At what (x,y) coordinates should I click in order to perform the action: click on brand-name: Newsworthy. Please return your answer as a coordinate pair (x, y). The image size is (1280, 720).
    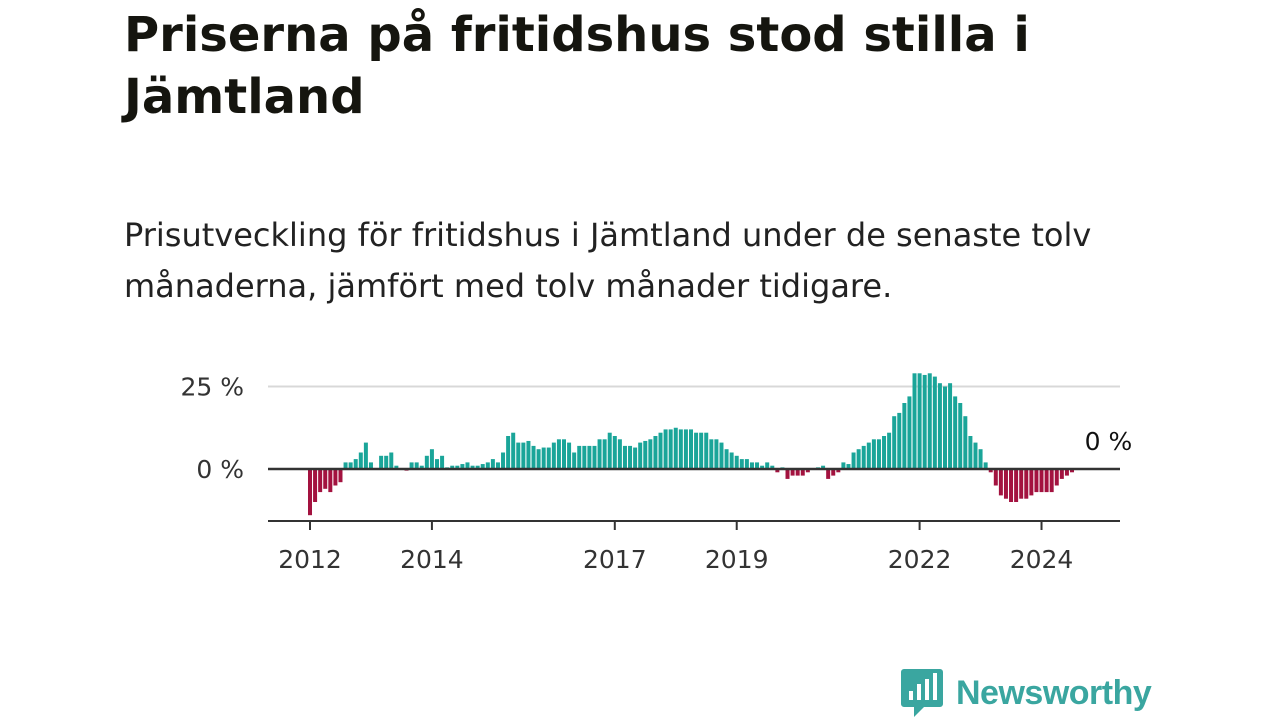
    Looking at the image, I should click on (1054, 692).